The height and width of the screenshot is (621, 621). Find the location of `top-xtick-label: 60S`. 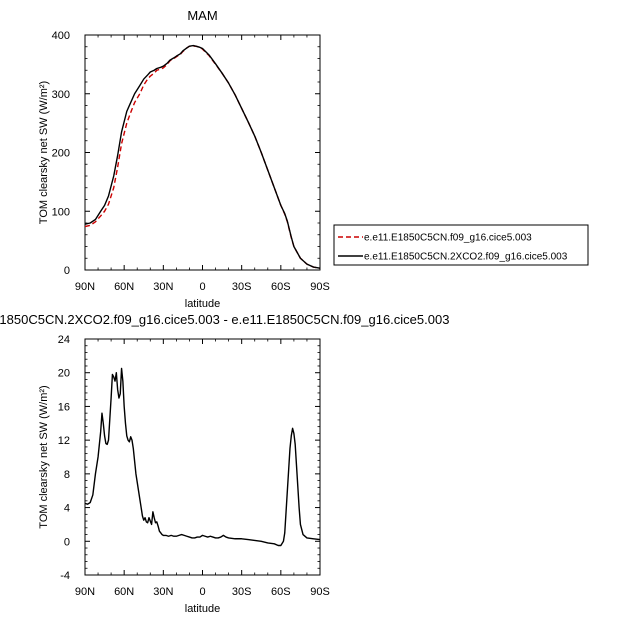

top-xtick-label: 60S is located at coordinates (281, 287).